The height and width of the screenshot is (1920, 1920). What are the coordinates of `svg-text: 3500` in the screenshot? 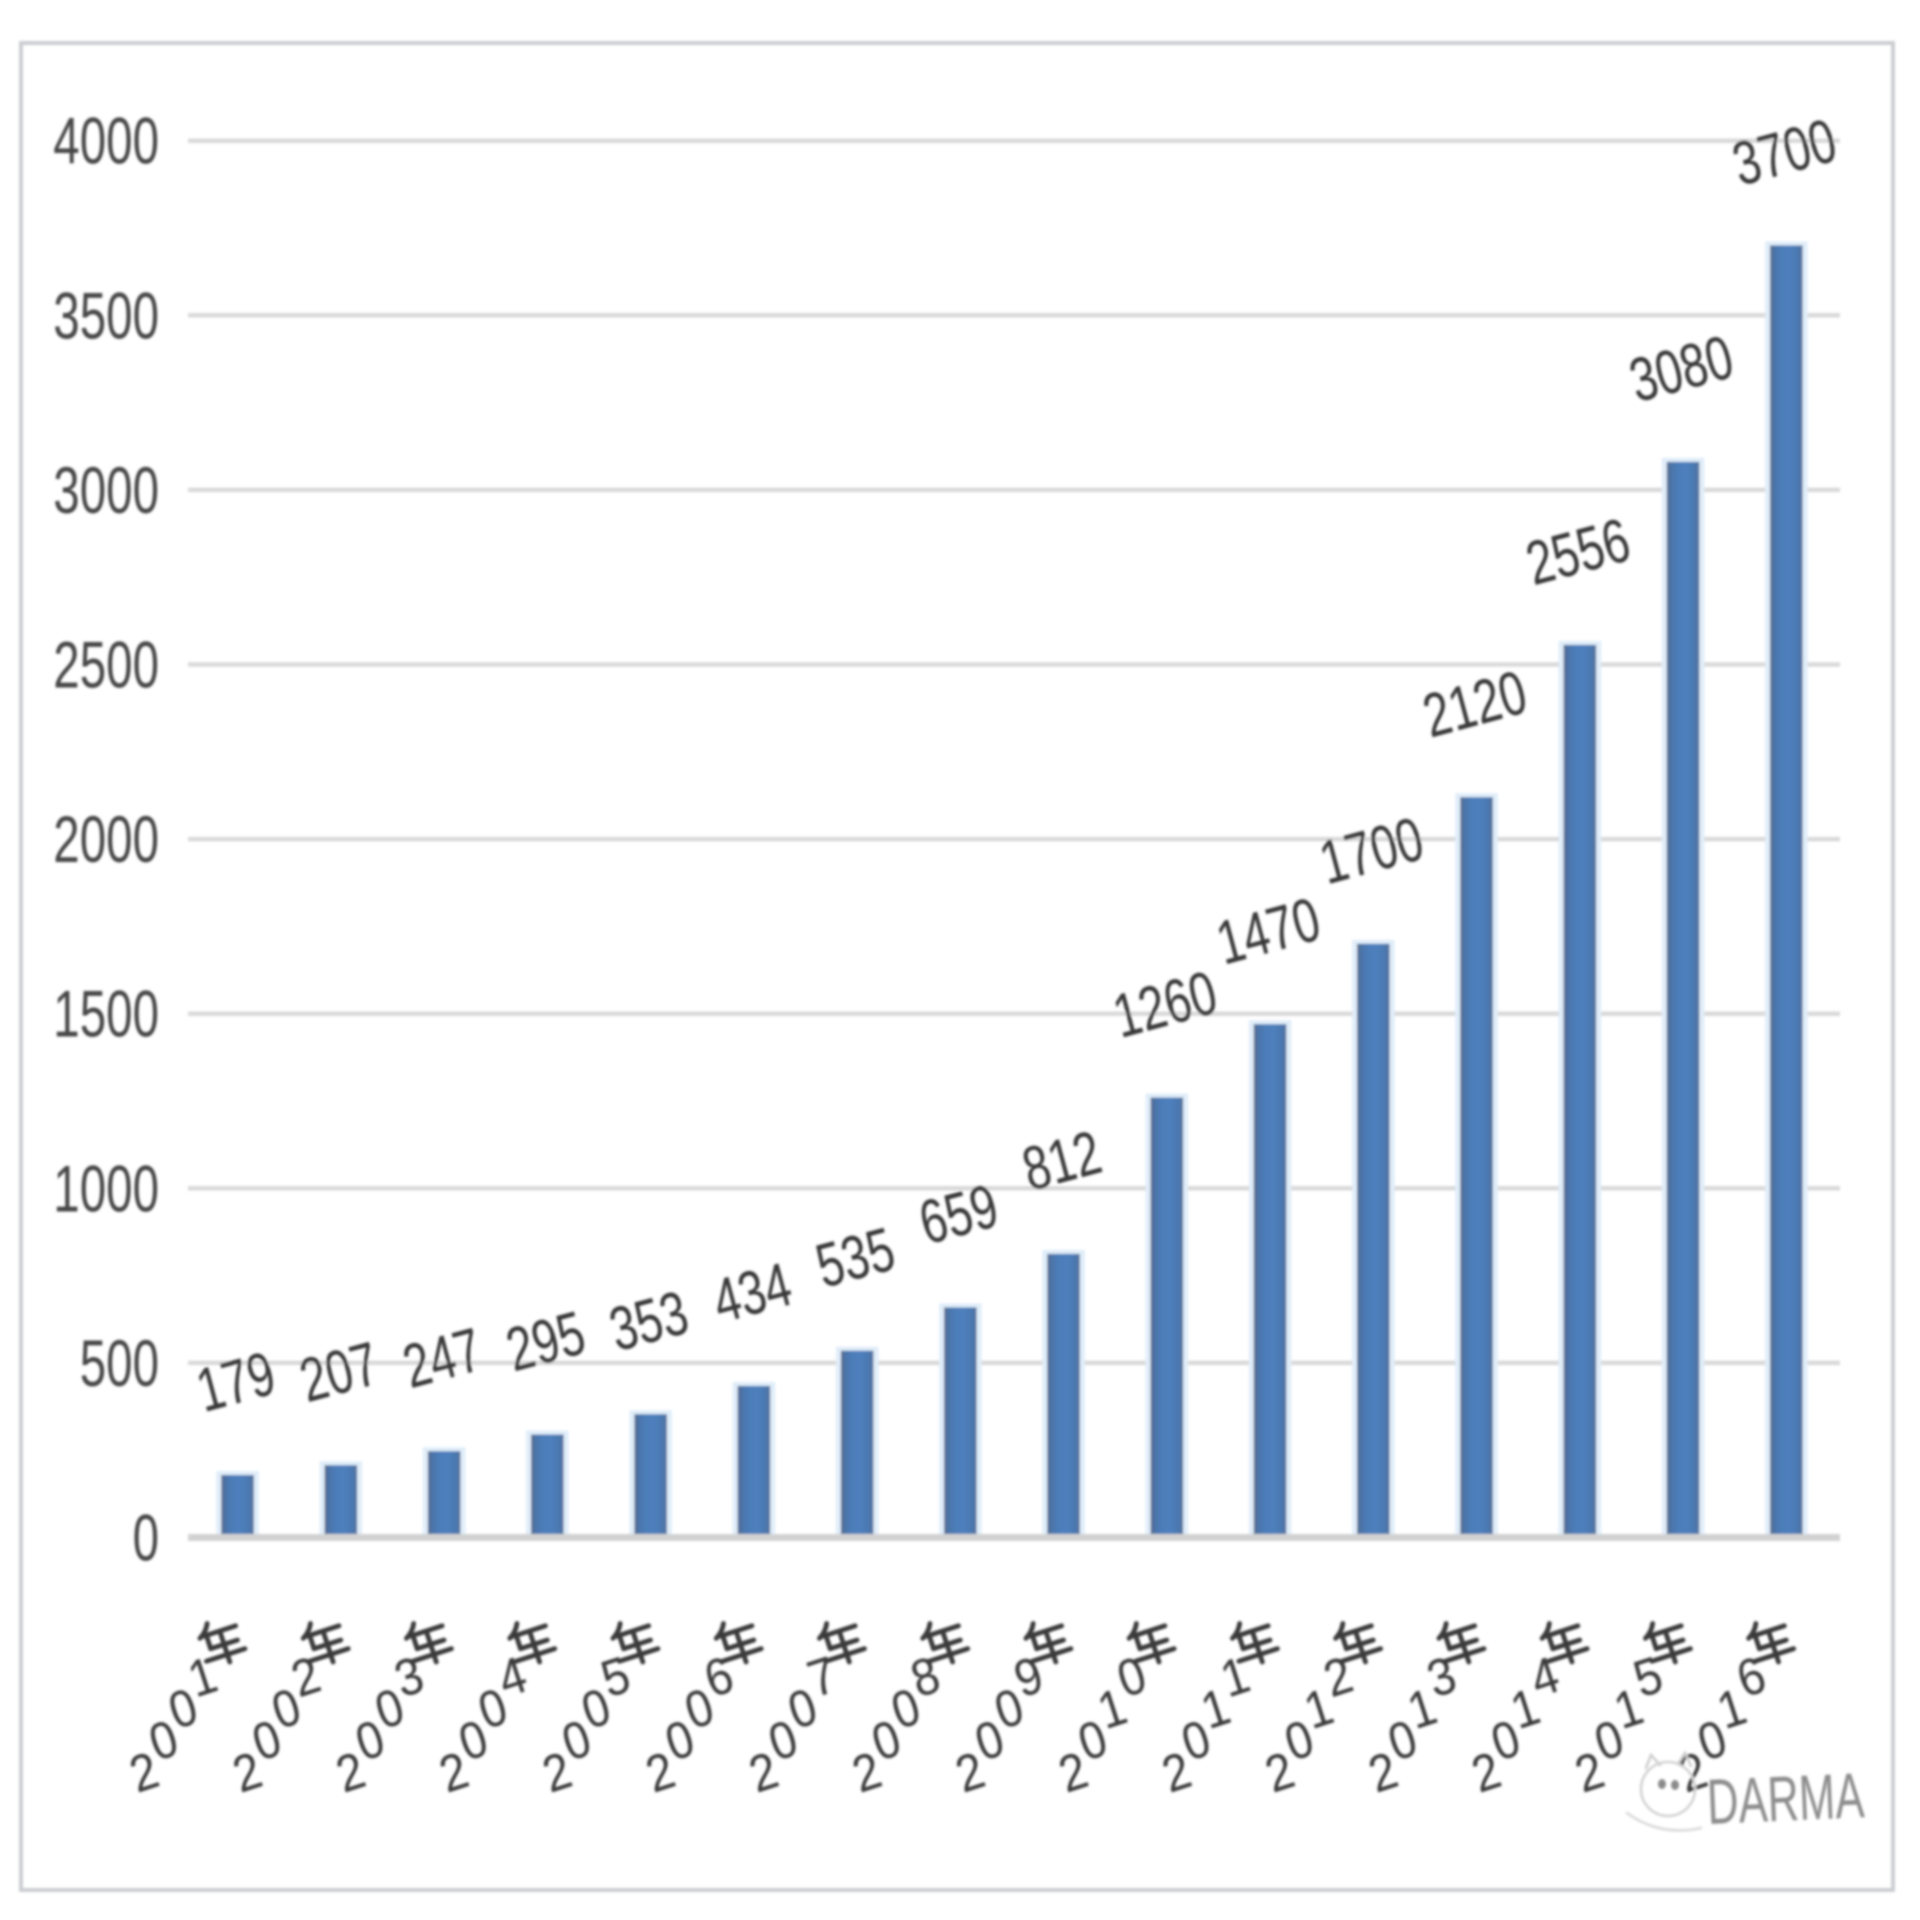 It's located at (106, 316).